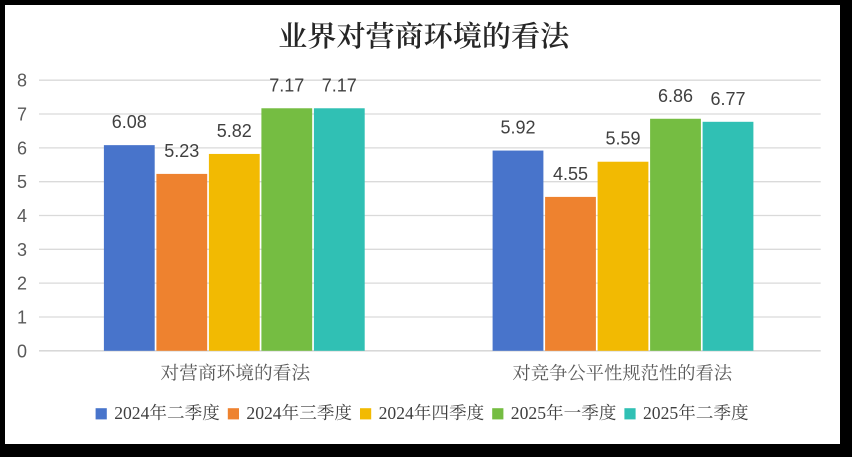 The height and width of the screenshot is (457, 852). I want to click on svg-text: 3, so click(22, 250).